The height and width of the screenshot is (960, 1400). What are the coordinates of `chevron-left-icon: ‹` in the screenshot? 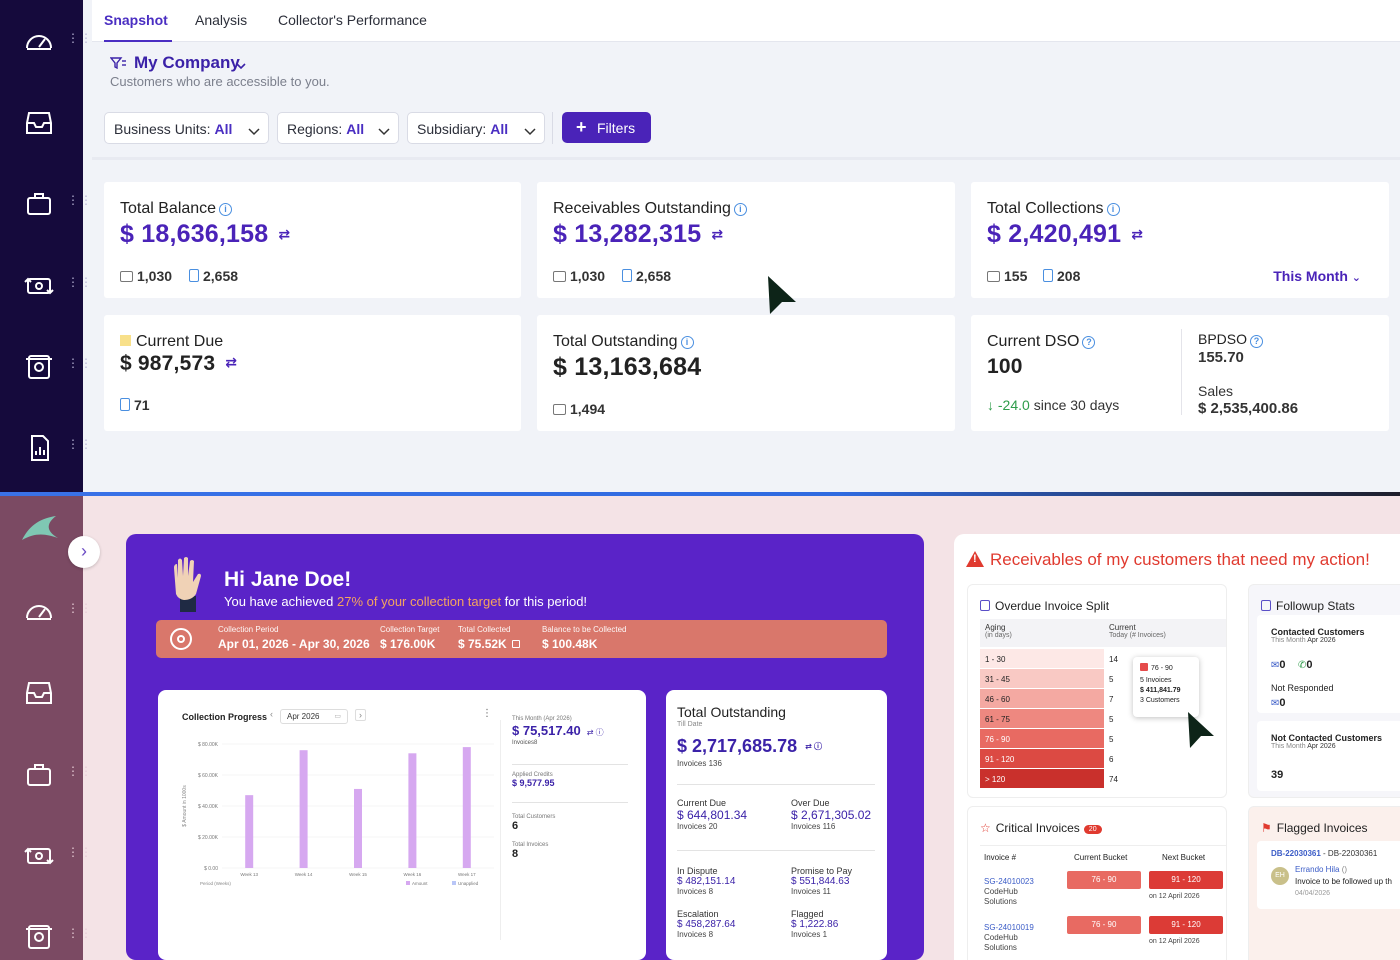 It's located at (271, 714).